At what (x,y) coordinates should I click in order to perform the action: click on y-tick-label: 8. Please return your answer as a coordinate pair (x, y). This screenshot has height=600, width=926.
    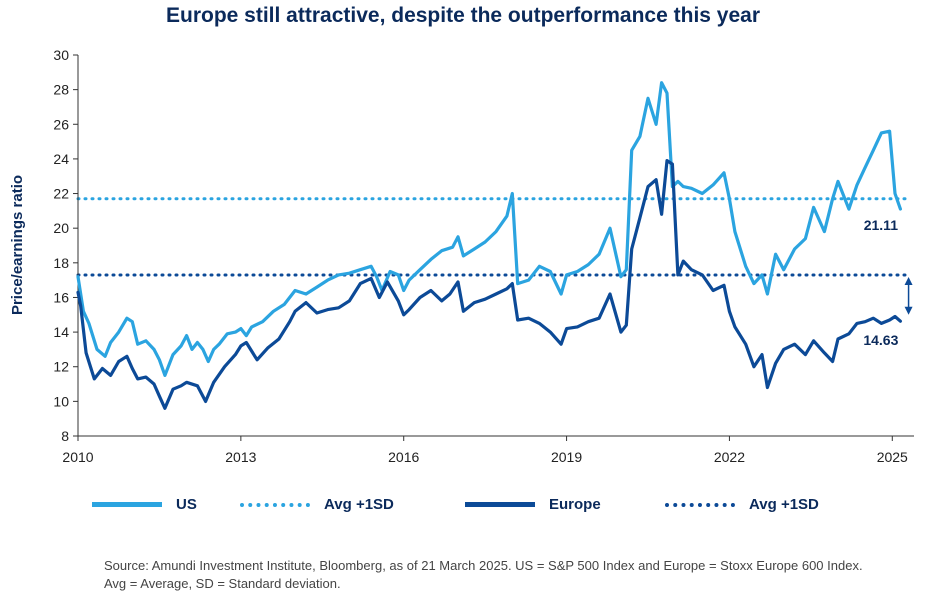
    Looking at the image, I should click on (65, 436).